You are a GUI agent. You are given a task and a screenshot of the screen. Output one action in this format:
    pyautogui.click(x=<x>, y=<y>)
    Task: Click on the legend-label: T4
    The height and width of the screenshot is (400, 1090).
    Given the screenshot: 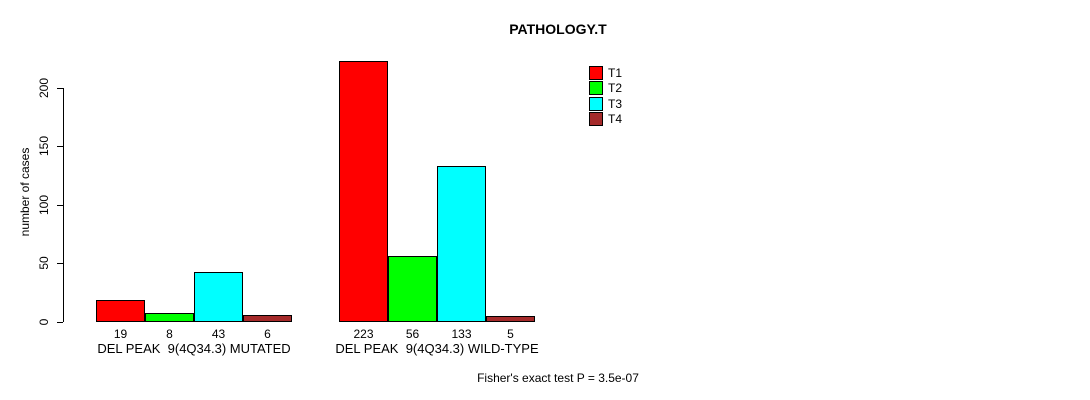 What is the action you would take?
    pyautogui.click(x=615, y=119)
    